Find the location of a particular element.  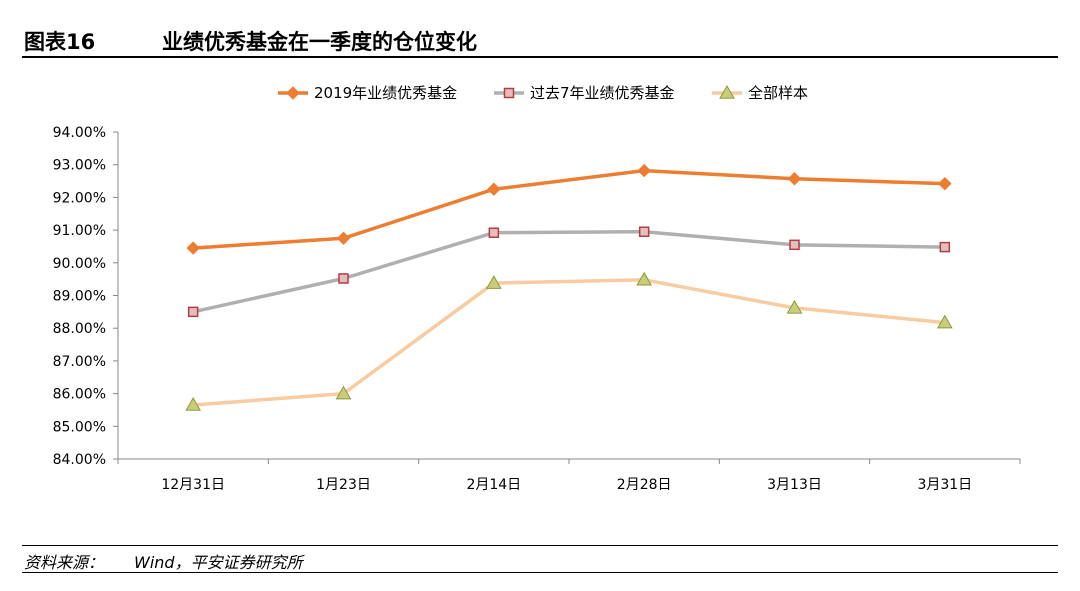

x-tick-label: 2月14日 is located at coordinates (493, 485).